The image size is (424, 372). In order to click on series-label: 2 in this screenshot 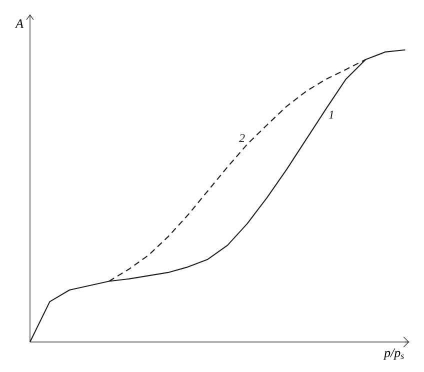, I will do `click(242, 138)`.